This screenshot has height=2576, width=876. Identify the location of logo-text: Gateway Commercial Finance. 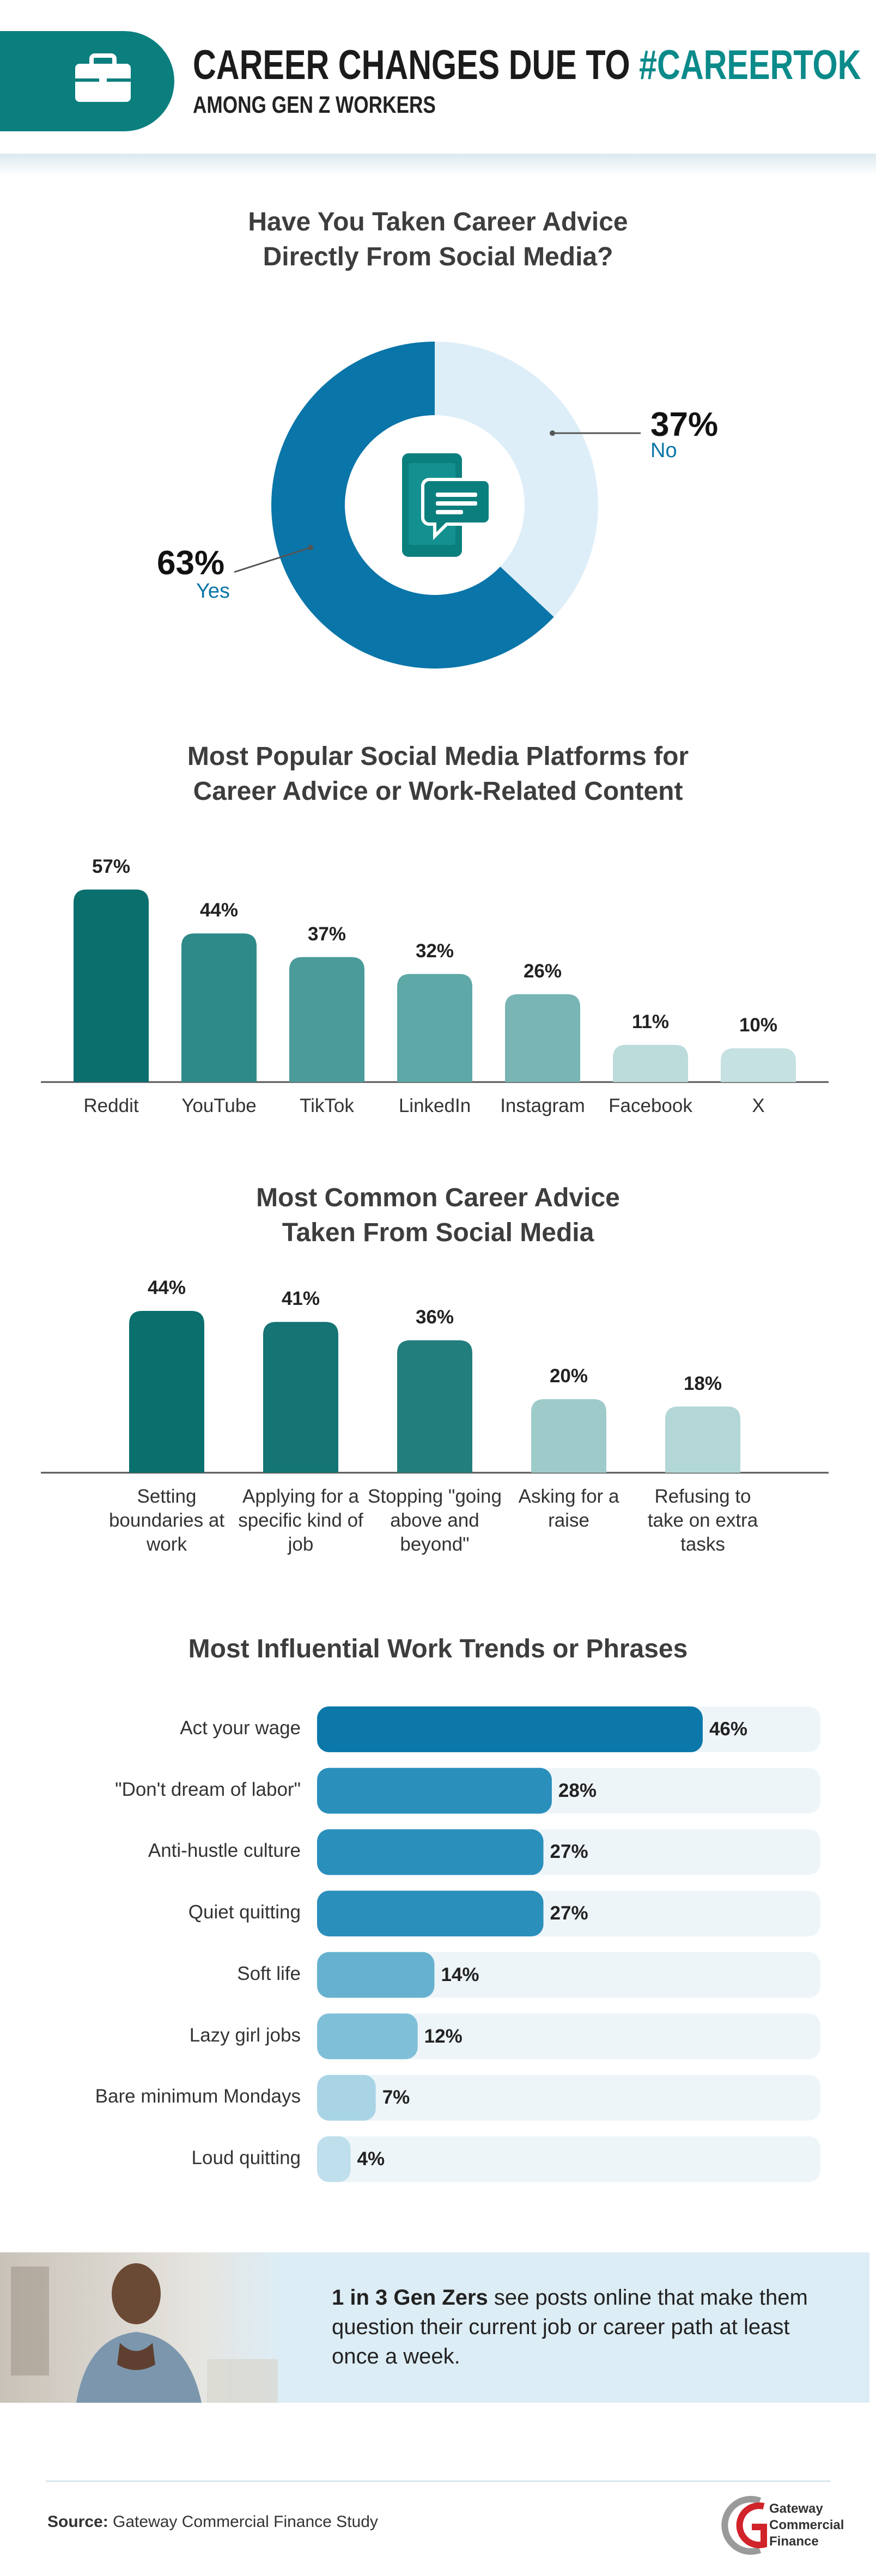
(806, 2525).